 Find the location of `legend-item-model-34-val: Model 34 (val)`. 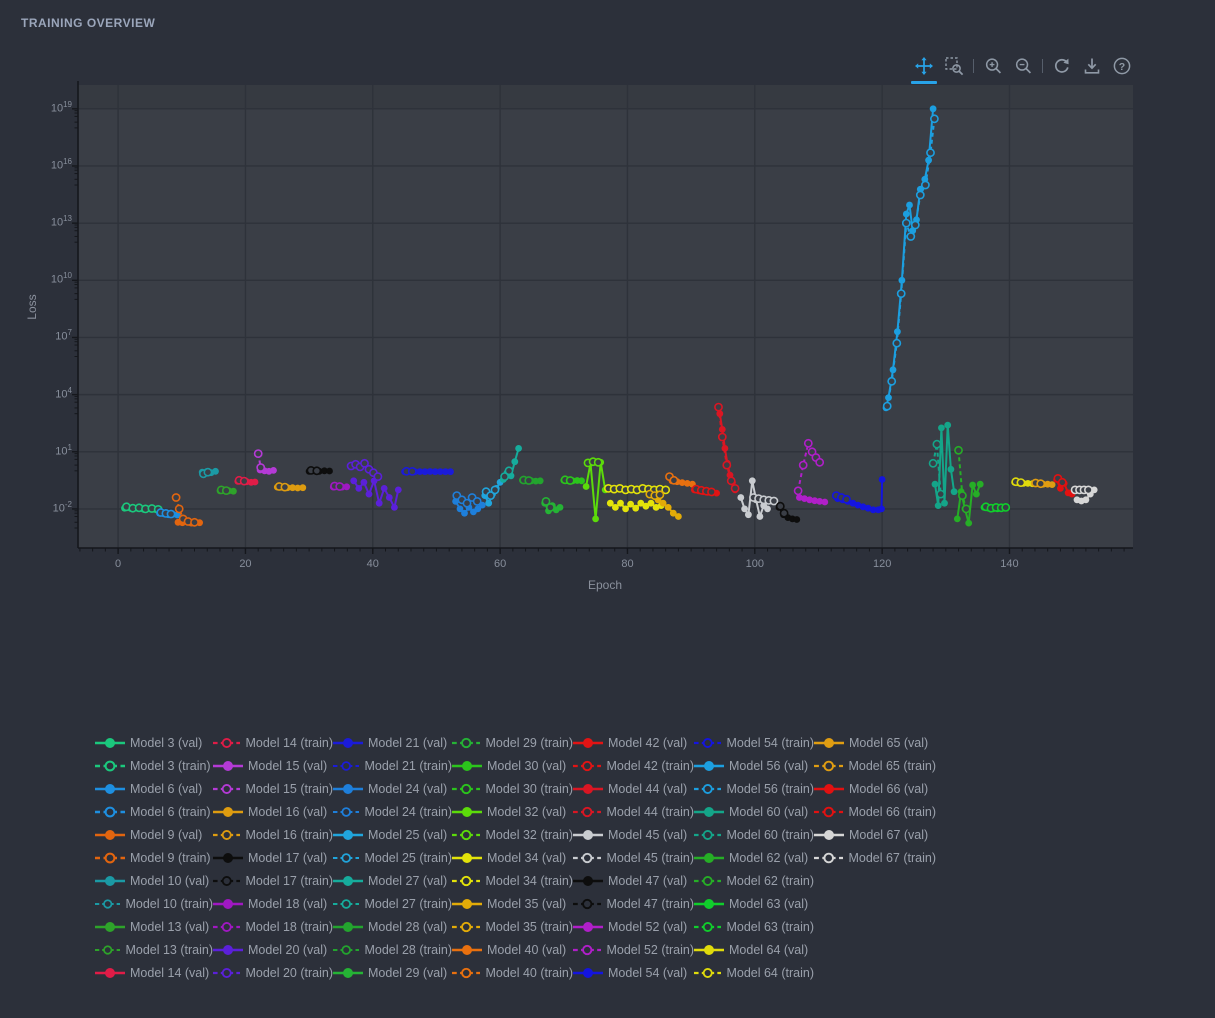

legend-item-model-34-val: Model 34 (val) is located at coordinates (512, 857).